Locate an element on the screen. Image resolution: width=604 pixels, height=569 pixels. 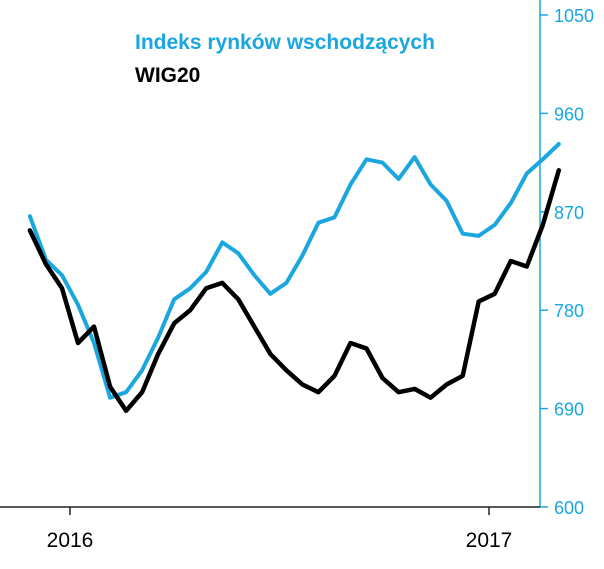
y-tick-label: 780 is located at coordinates (569, 311).